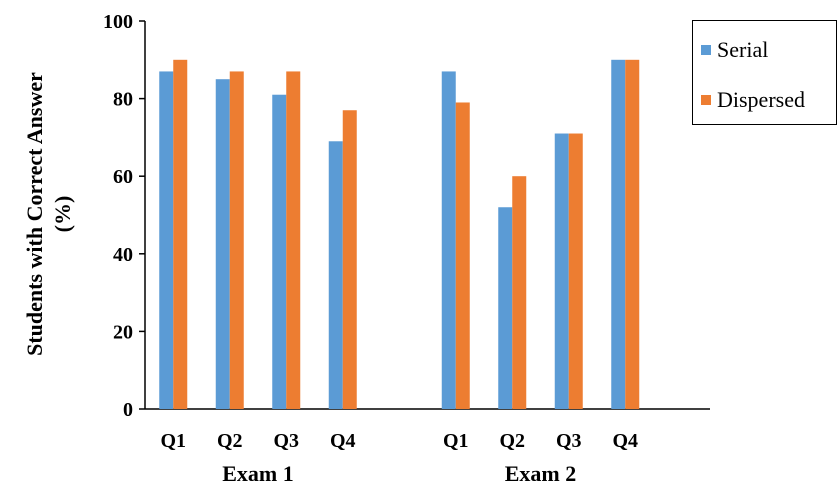 This screenshot has height=493, width=839. Describe the element at coordinates (462, 255) in the screenshot. I see `bar-dispersed-exam2-q1` at that location.